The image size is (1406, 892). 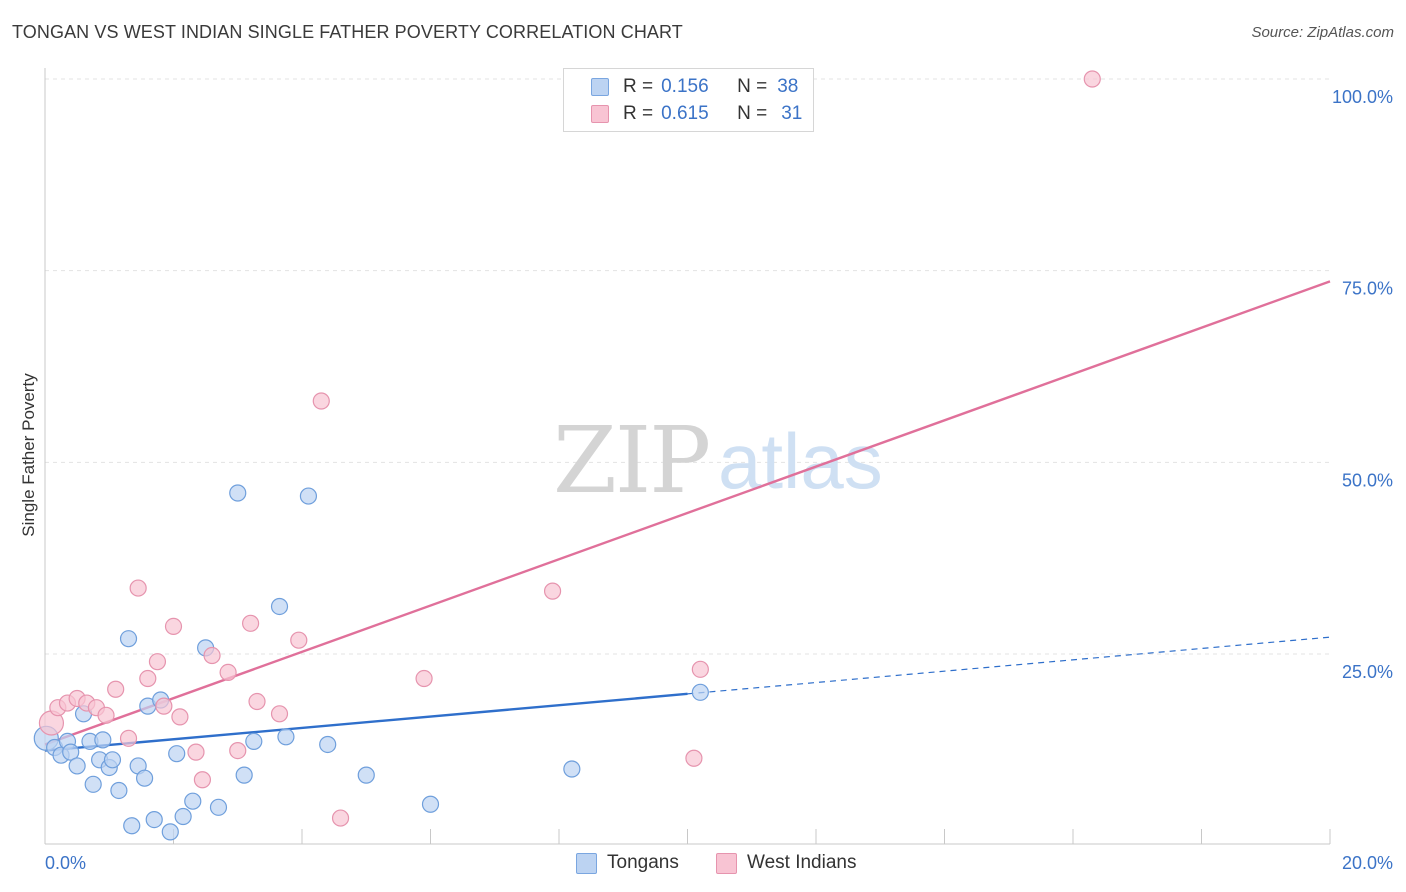 What do you see at coordinates (1367, 672) in the screenshot?
I see `y-tick-label: 25.0%` at bounding box center [1367, 672].